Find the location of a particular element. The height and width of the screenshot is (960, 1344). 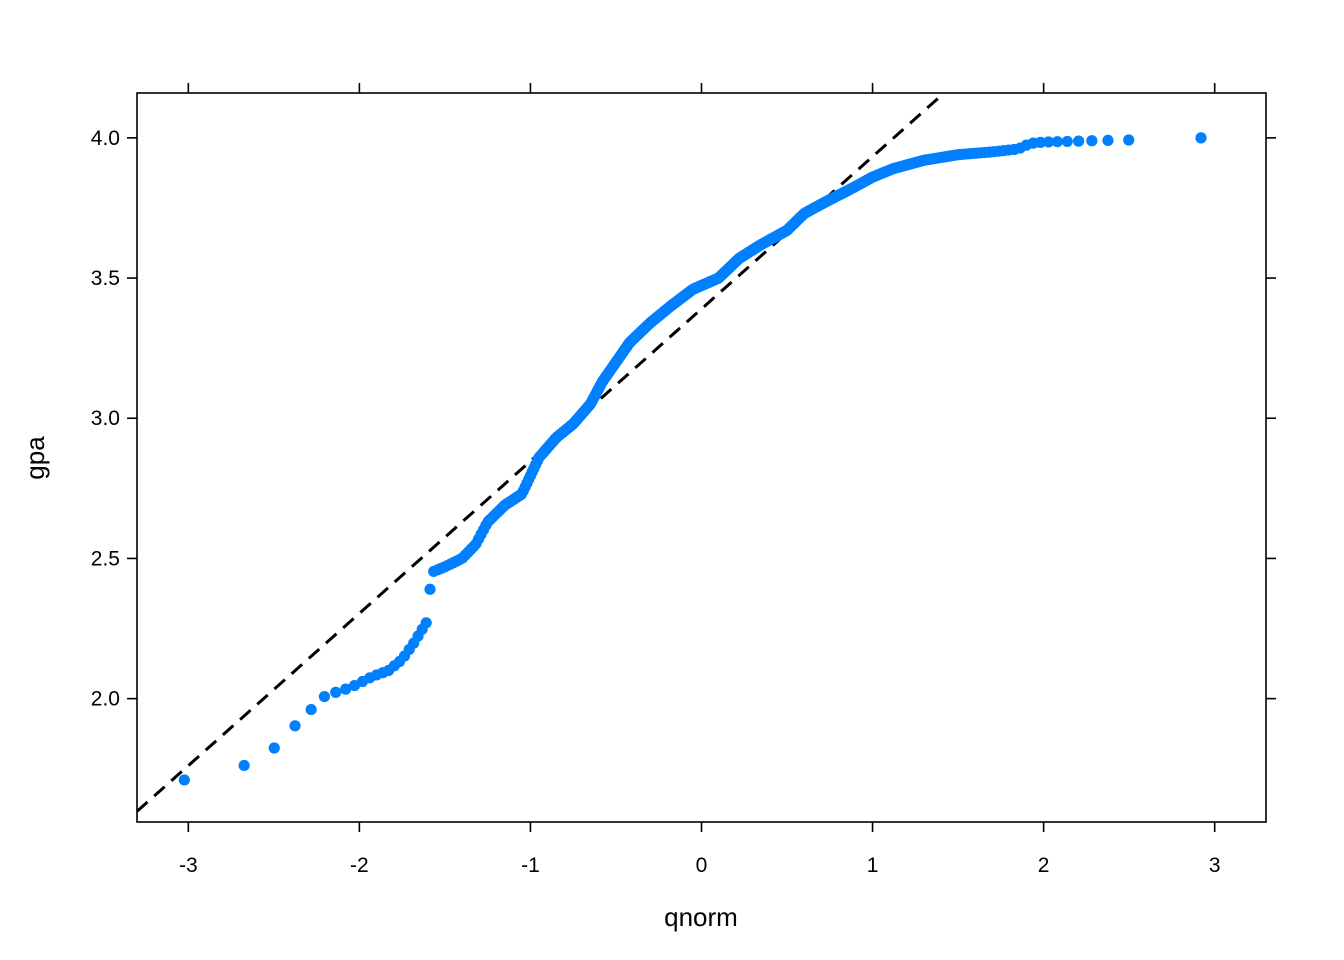

x-tick-label: -2 is located at coordinates (359, 865).